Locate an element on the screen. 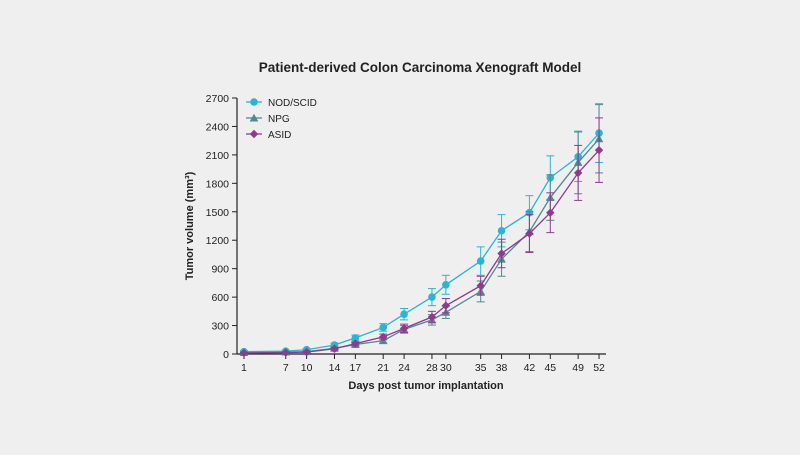 The height and width of the screenshot is (455, 800). y-axis-label: Tumor volume (mm³) is located at coordinates (190, 225).